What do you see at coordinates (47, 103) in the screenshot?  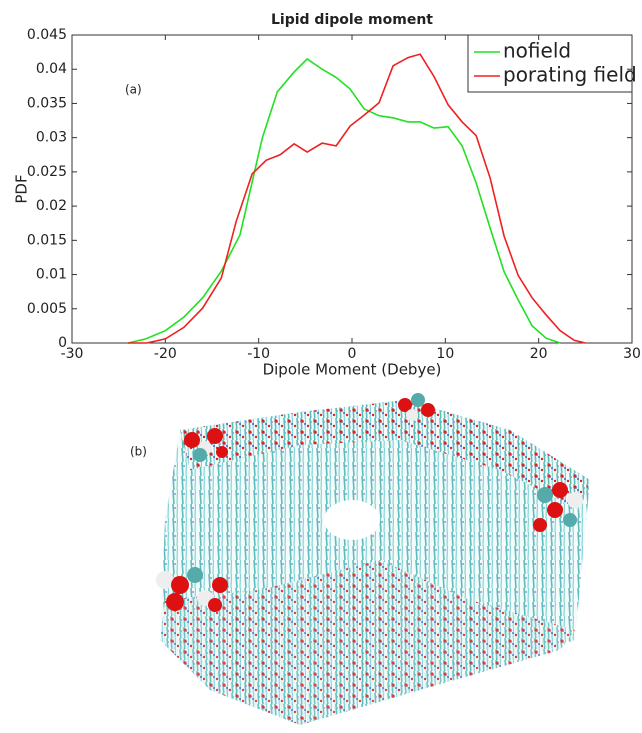 I see `y-tick-label: 0.035` at bounding box center [47, 103].